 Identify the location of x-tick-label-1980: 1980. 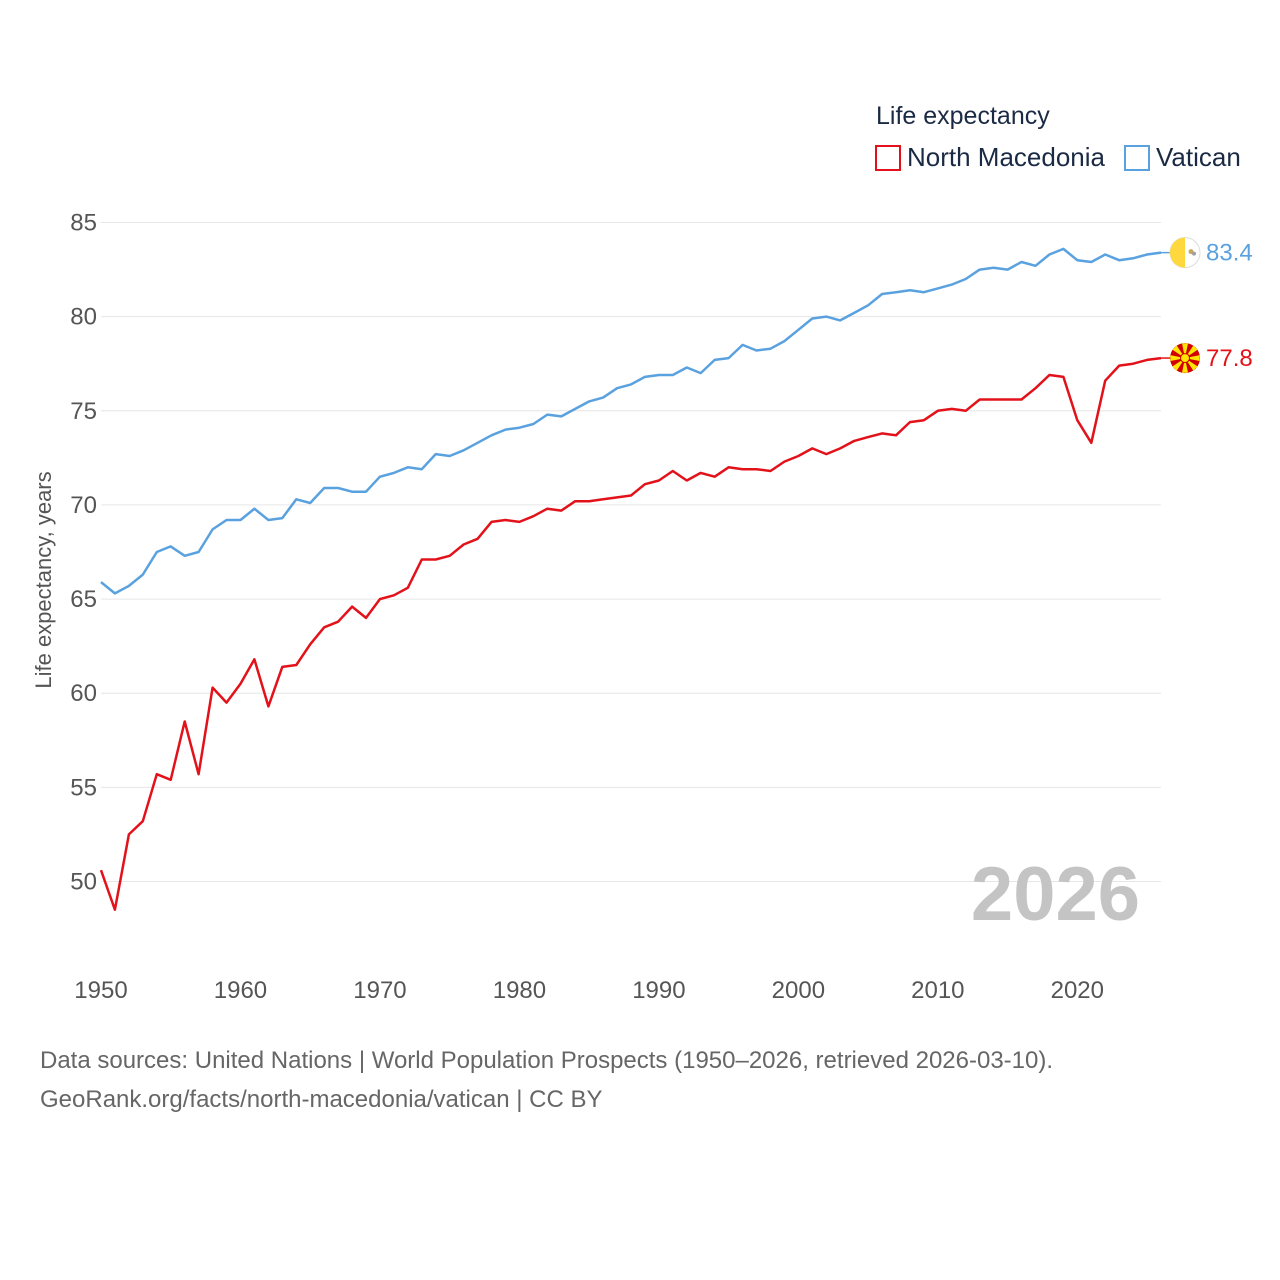
(519, 990).